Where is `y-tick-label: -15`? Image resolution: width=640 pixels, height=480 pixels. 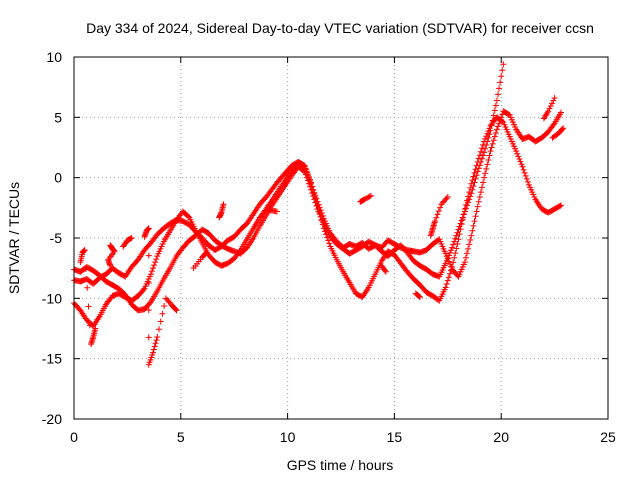
y-tick-label: -15 is located at coordinates (52, 359).